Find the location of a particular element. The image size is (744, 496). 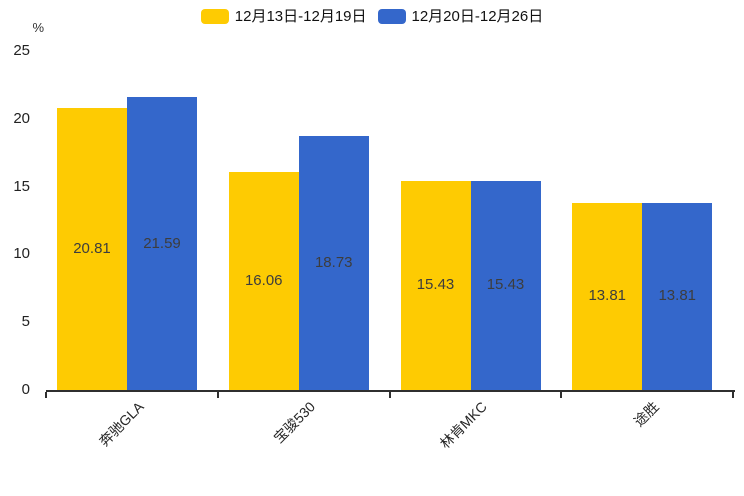

y-axis-tick-label: 25 is located at coordinates (21, 51).